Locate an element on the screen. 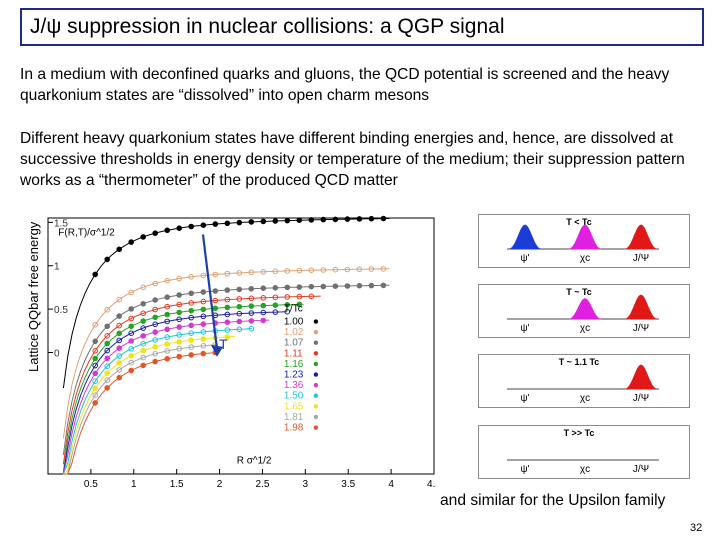  peak-ψ' is located at coordinates (525, 237).